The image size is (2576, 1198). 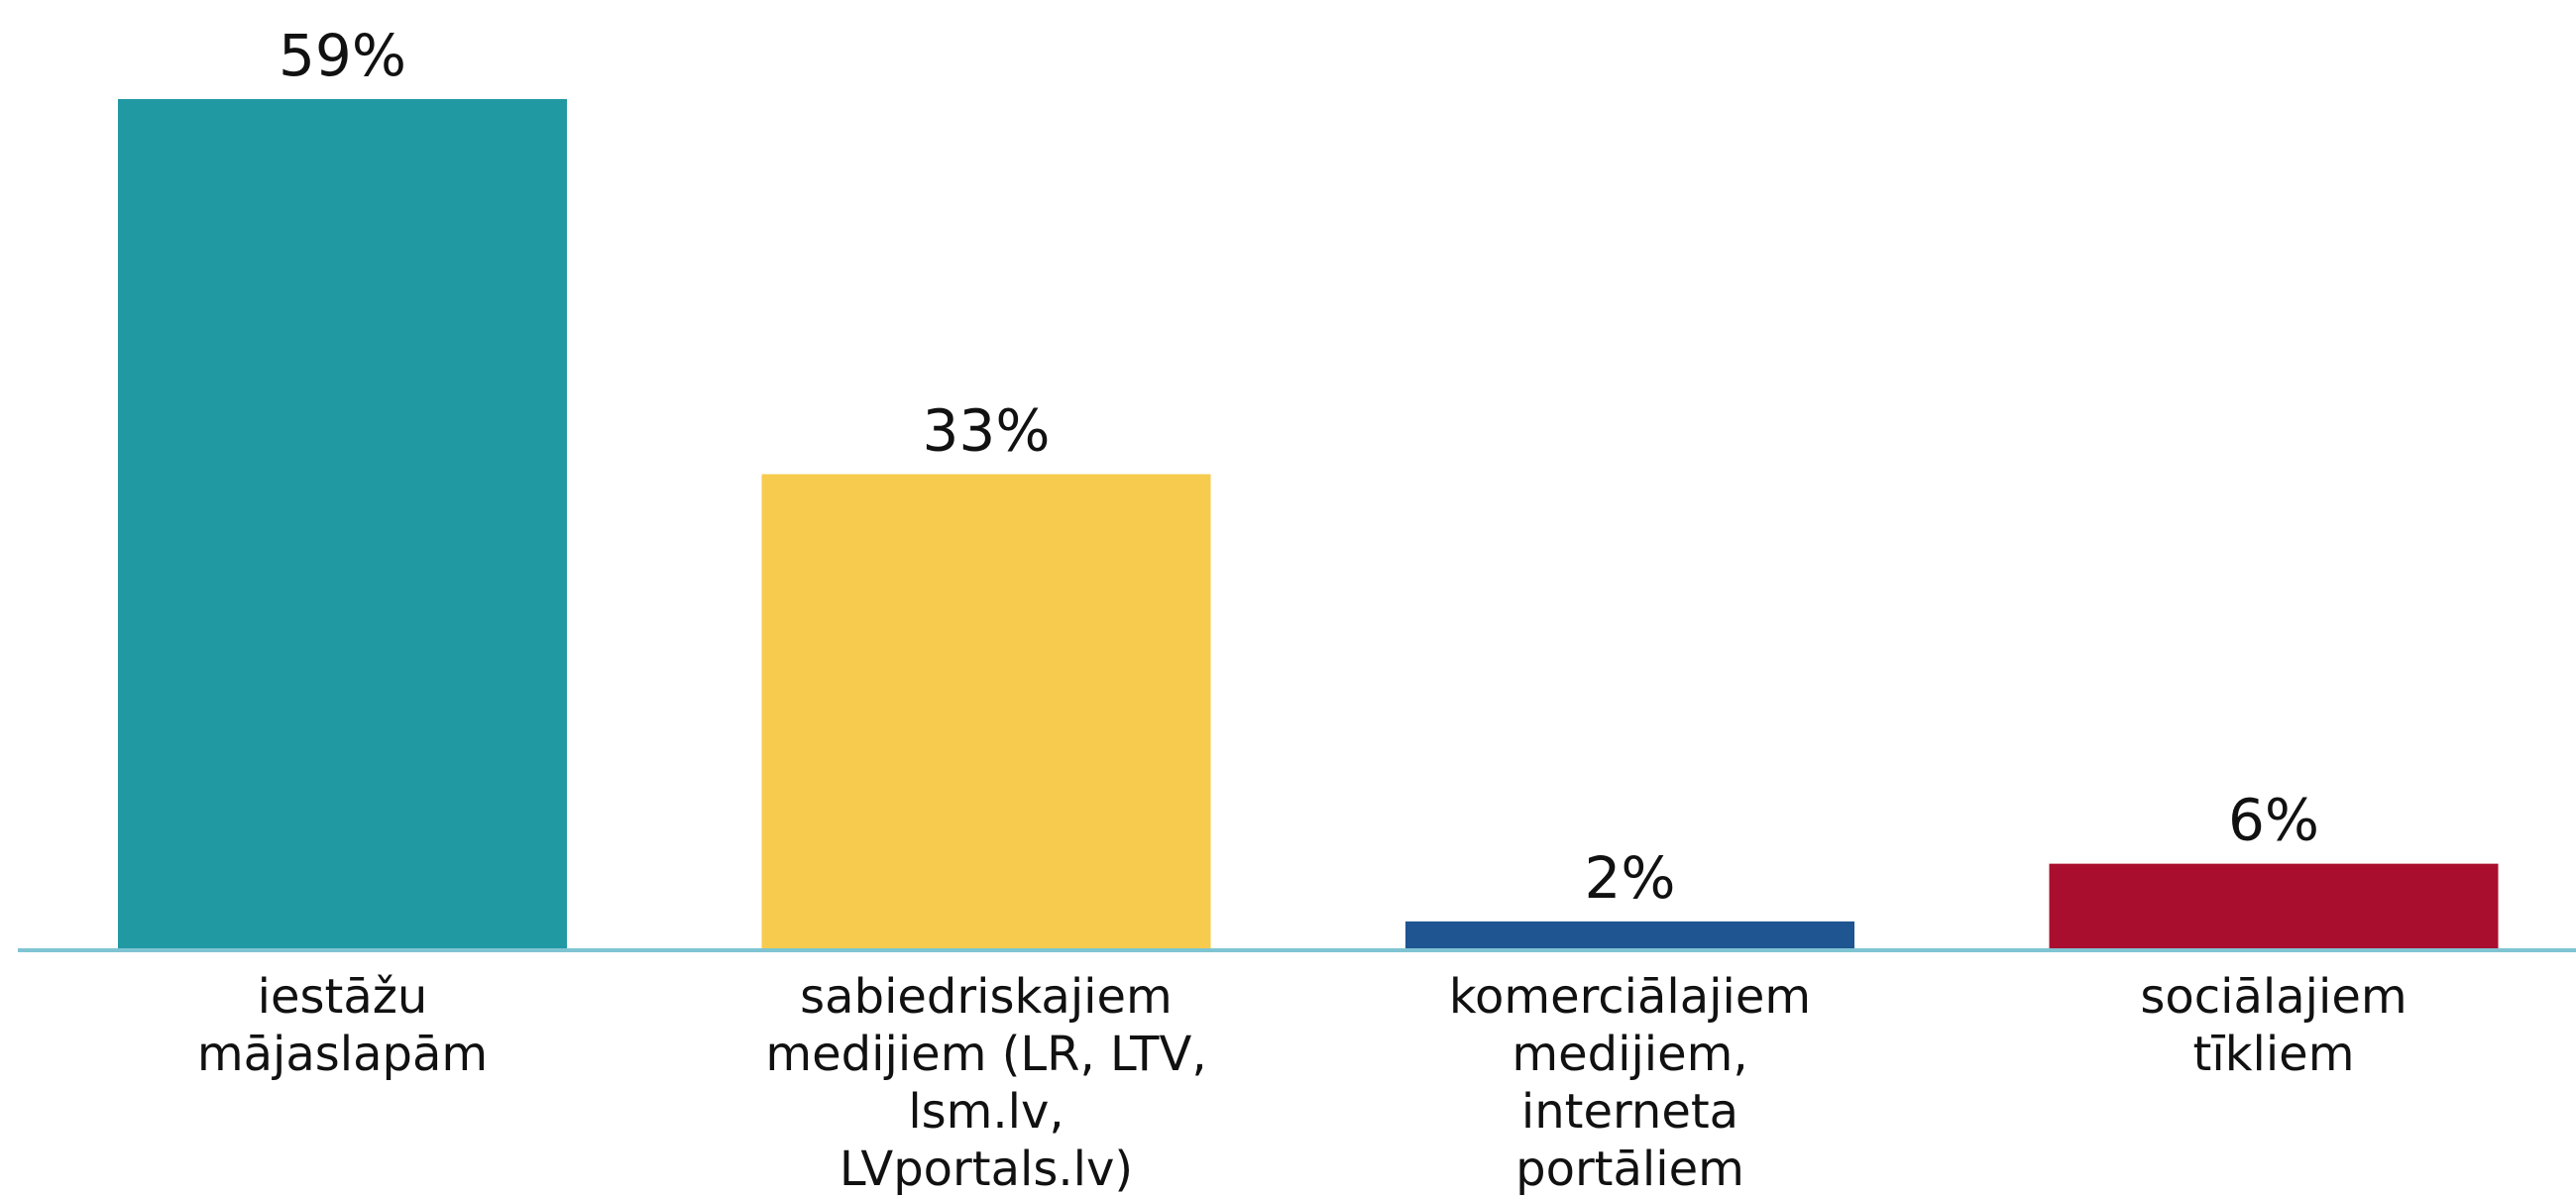 What do you see at coordinates (2274, 1025) in the screenshot?
I see `category-label: sociālajiem tīkliem` at bounding box center [2274, 1025].